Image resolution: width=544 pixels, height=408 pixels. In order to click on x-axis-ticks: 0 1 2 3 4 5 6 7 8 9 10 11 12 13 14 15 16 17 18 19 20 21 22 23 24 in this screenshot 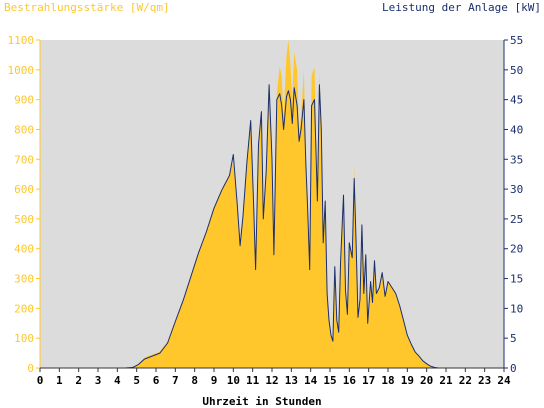, I will do `click(274, 377)`.